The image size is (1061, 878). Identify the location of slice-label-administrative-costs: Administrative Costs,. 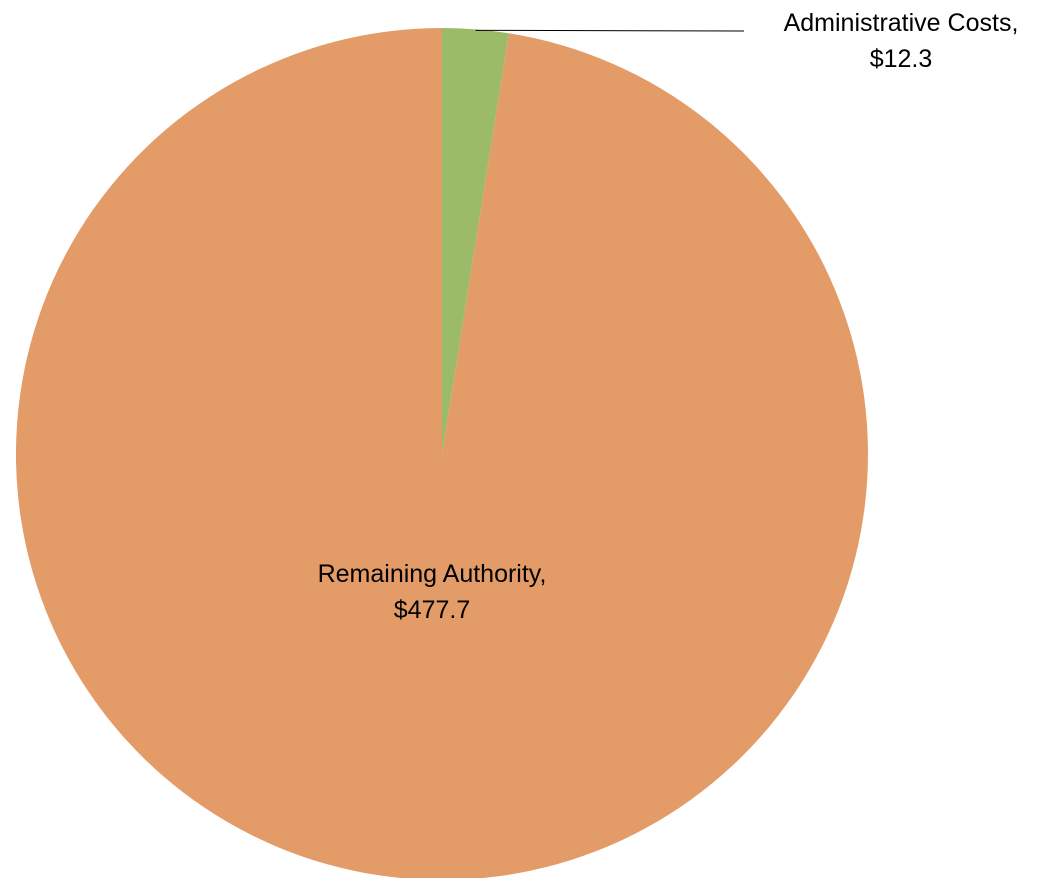
(901, 23).